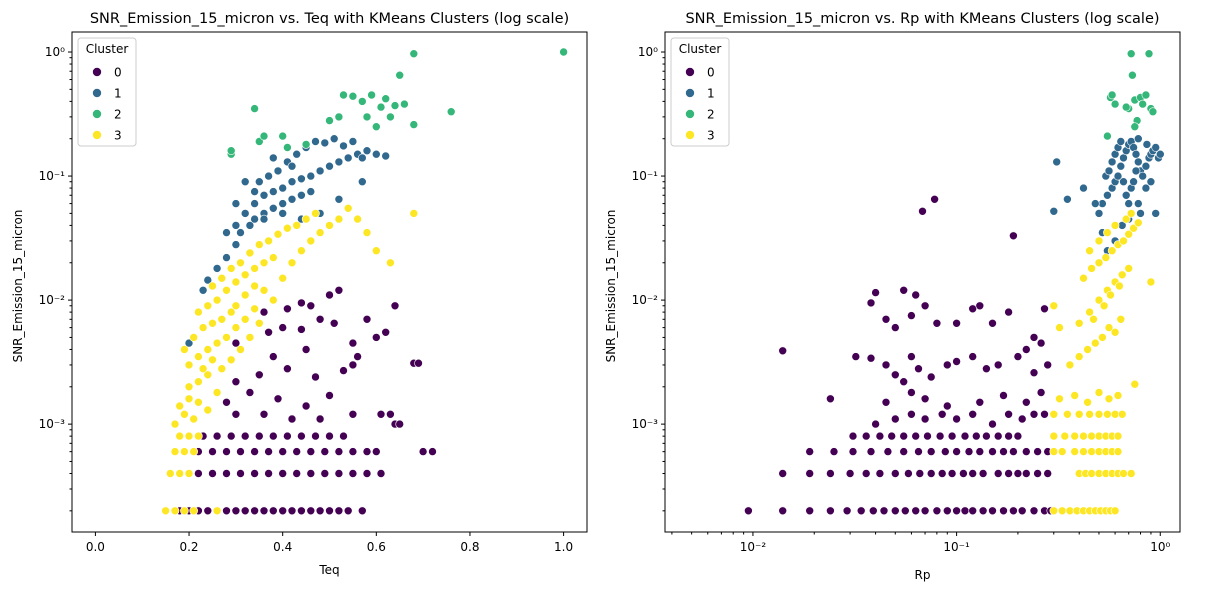  Describe the element at coordinates (645, 424) in the screenshot. I see `y-tick-label: 10⁻³` at that location.